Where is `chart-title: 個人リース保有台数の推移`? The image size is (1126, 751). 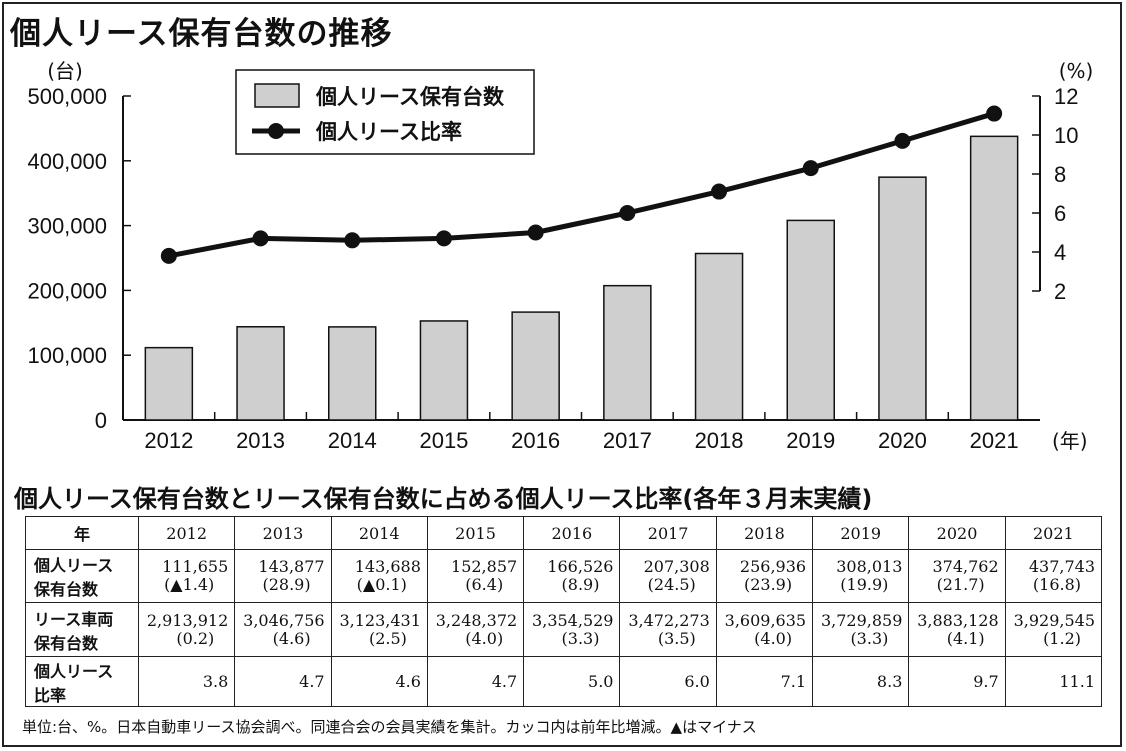 chart-title: 個人リース保有台数の推移 is located at coordinates (201, 34).